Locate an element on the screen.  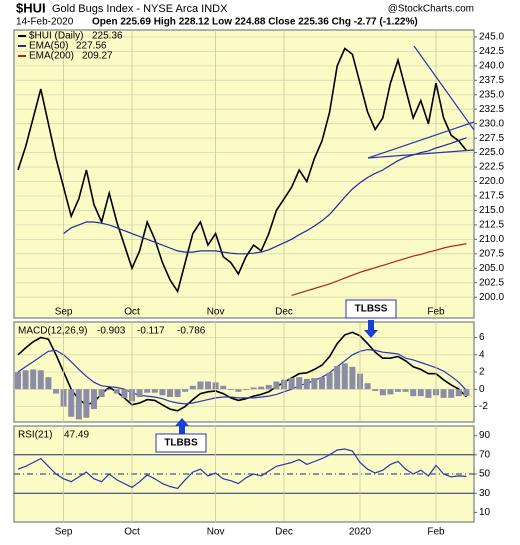
y-tick-label: 225.0 is located at coordinates (491, 152).